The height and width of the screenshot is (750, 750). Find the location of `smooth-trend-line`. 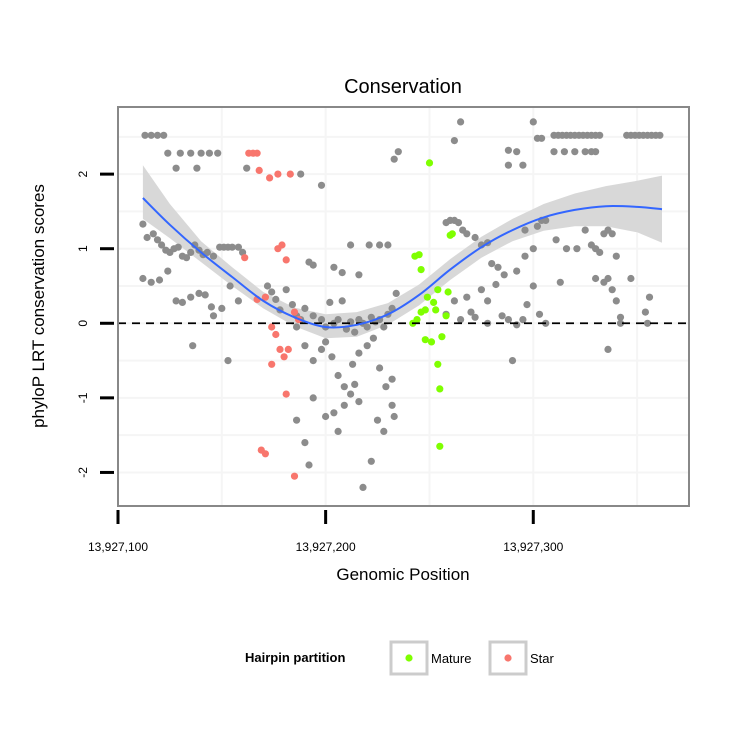

smooth-trend-line is located at coordinates (402, 263).